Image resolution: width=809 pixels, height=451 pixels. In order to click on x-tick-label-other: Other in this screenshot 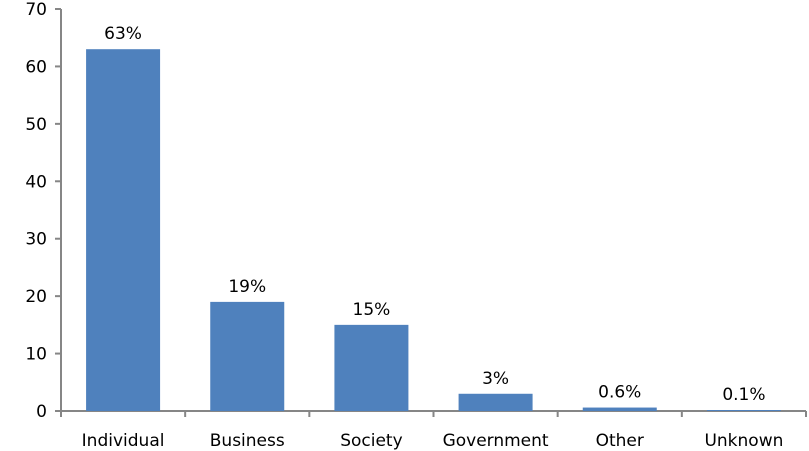, I will do `click(620, 441)`.